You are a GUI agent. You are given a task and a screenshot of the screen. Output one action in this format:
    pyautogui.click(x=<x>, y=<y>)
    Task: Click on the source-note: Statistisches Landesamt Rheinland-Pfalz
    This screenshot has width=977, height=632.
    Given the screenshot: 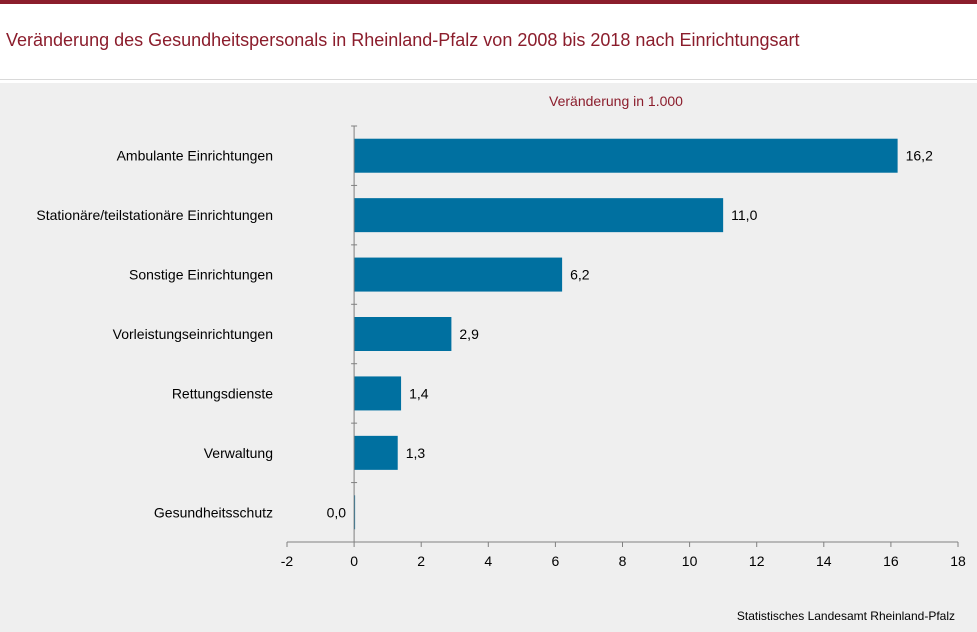 What is the action you would take?
    pyautogui.click(x=845, y=616)
    